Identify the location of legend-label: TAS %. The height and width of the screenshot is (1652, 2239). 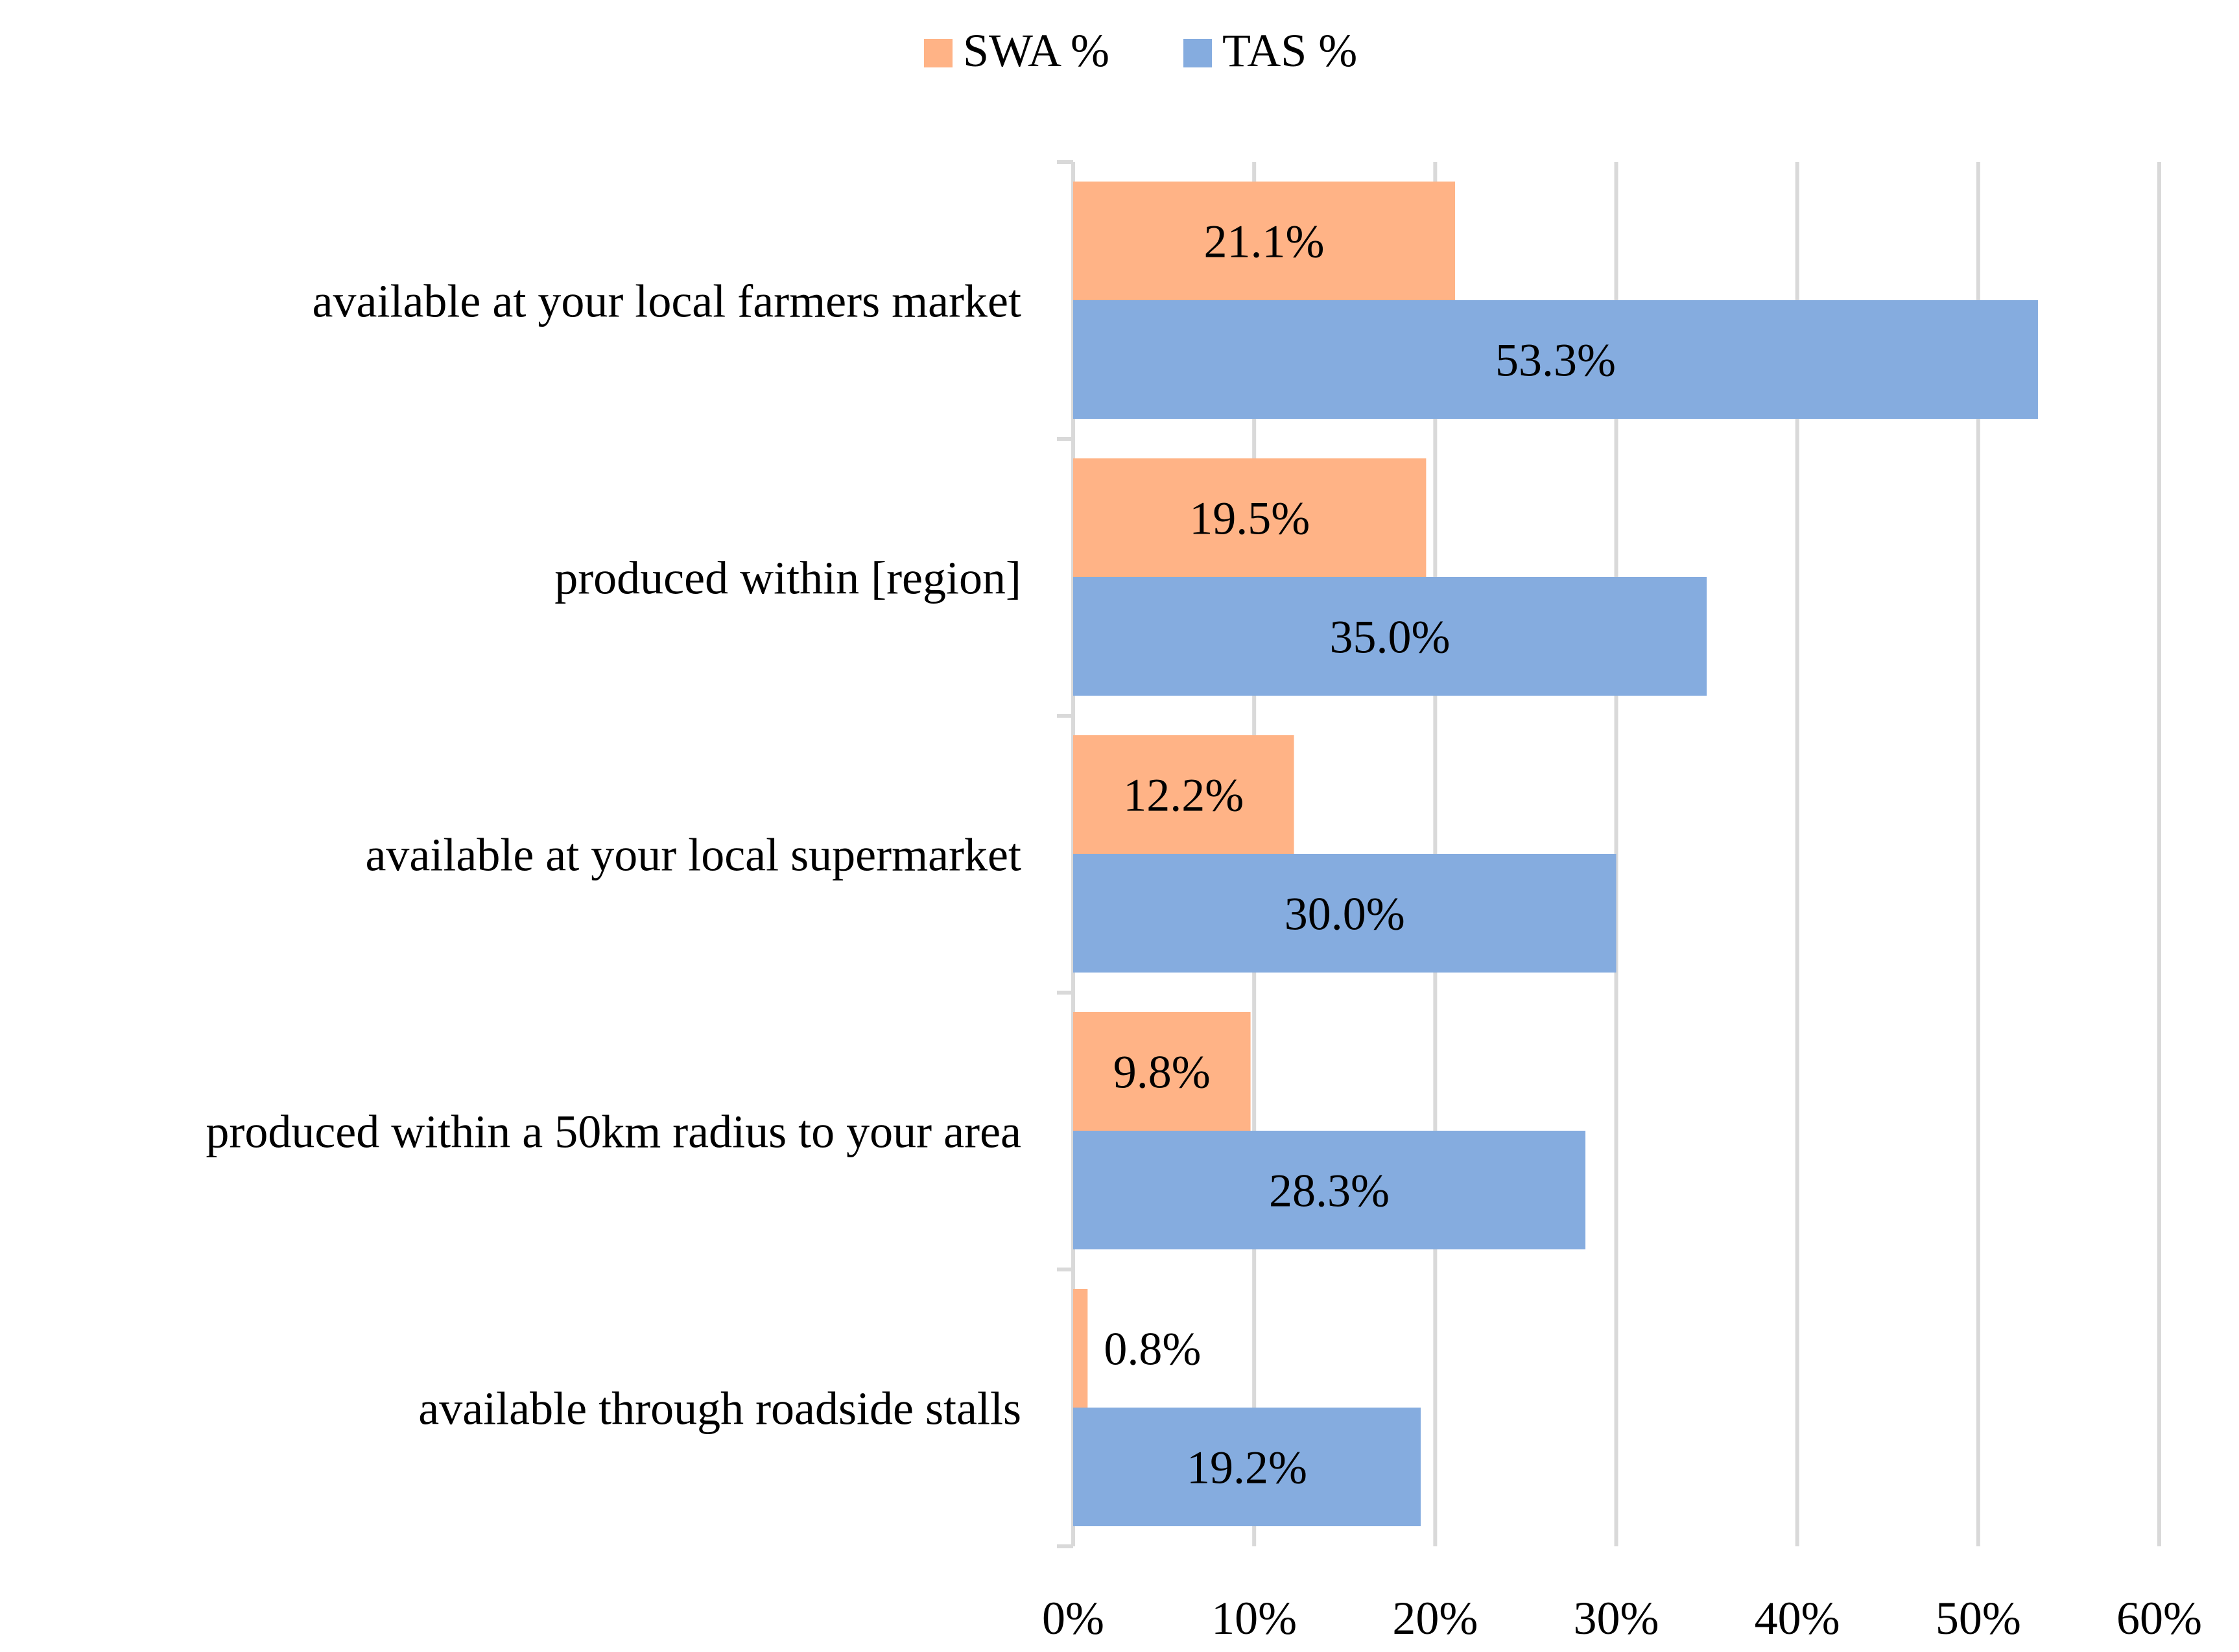
(1289, 51).